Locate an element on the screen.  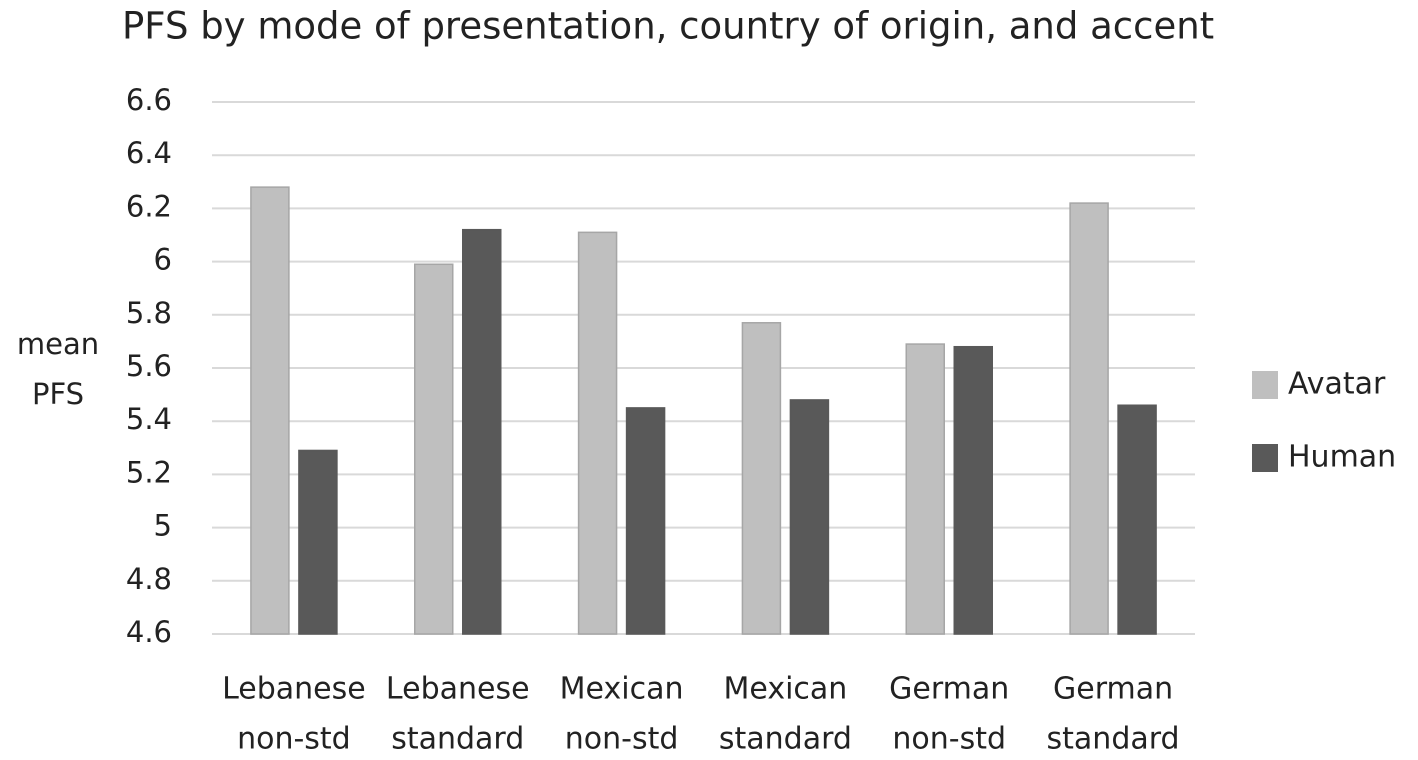
y-tick-label: 6.2 is located at coordinates (149, 206).